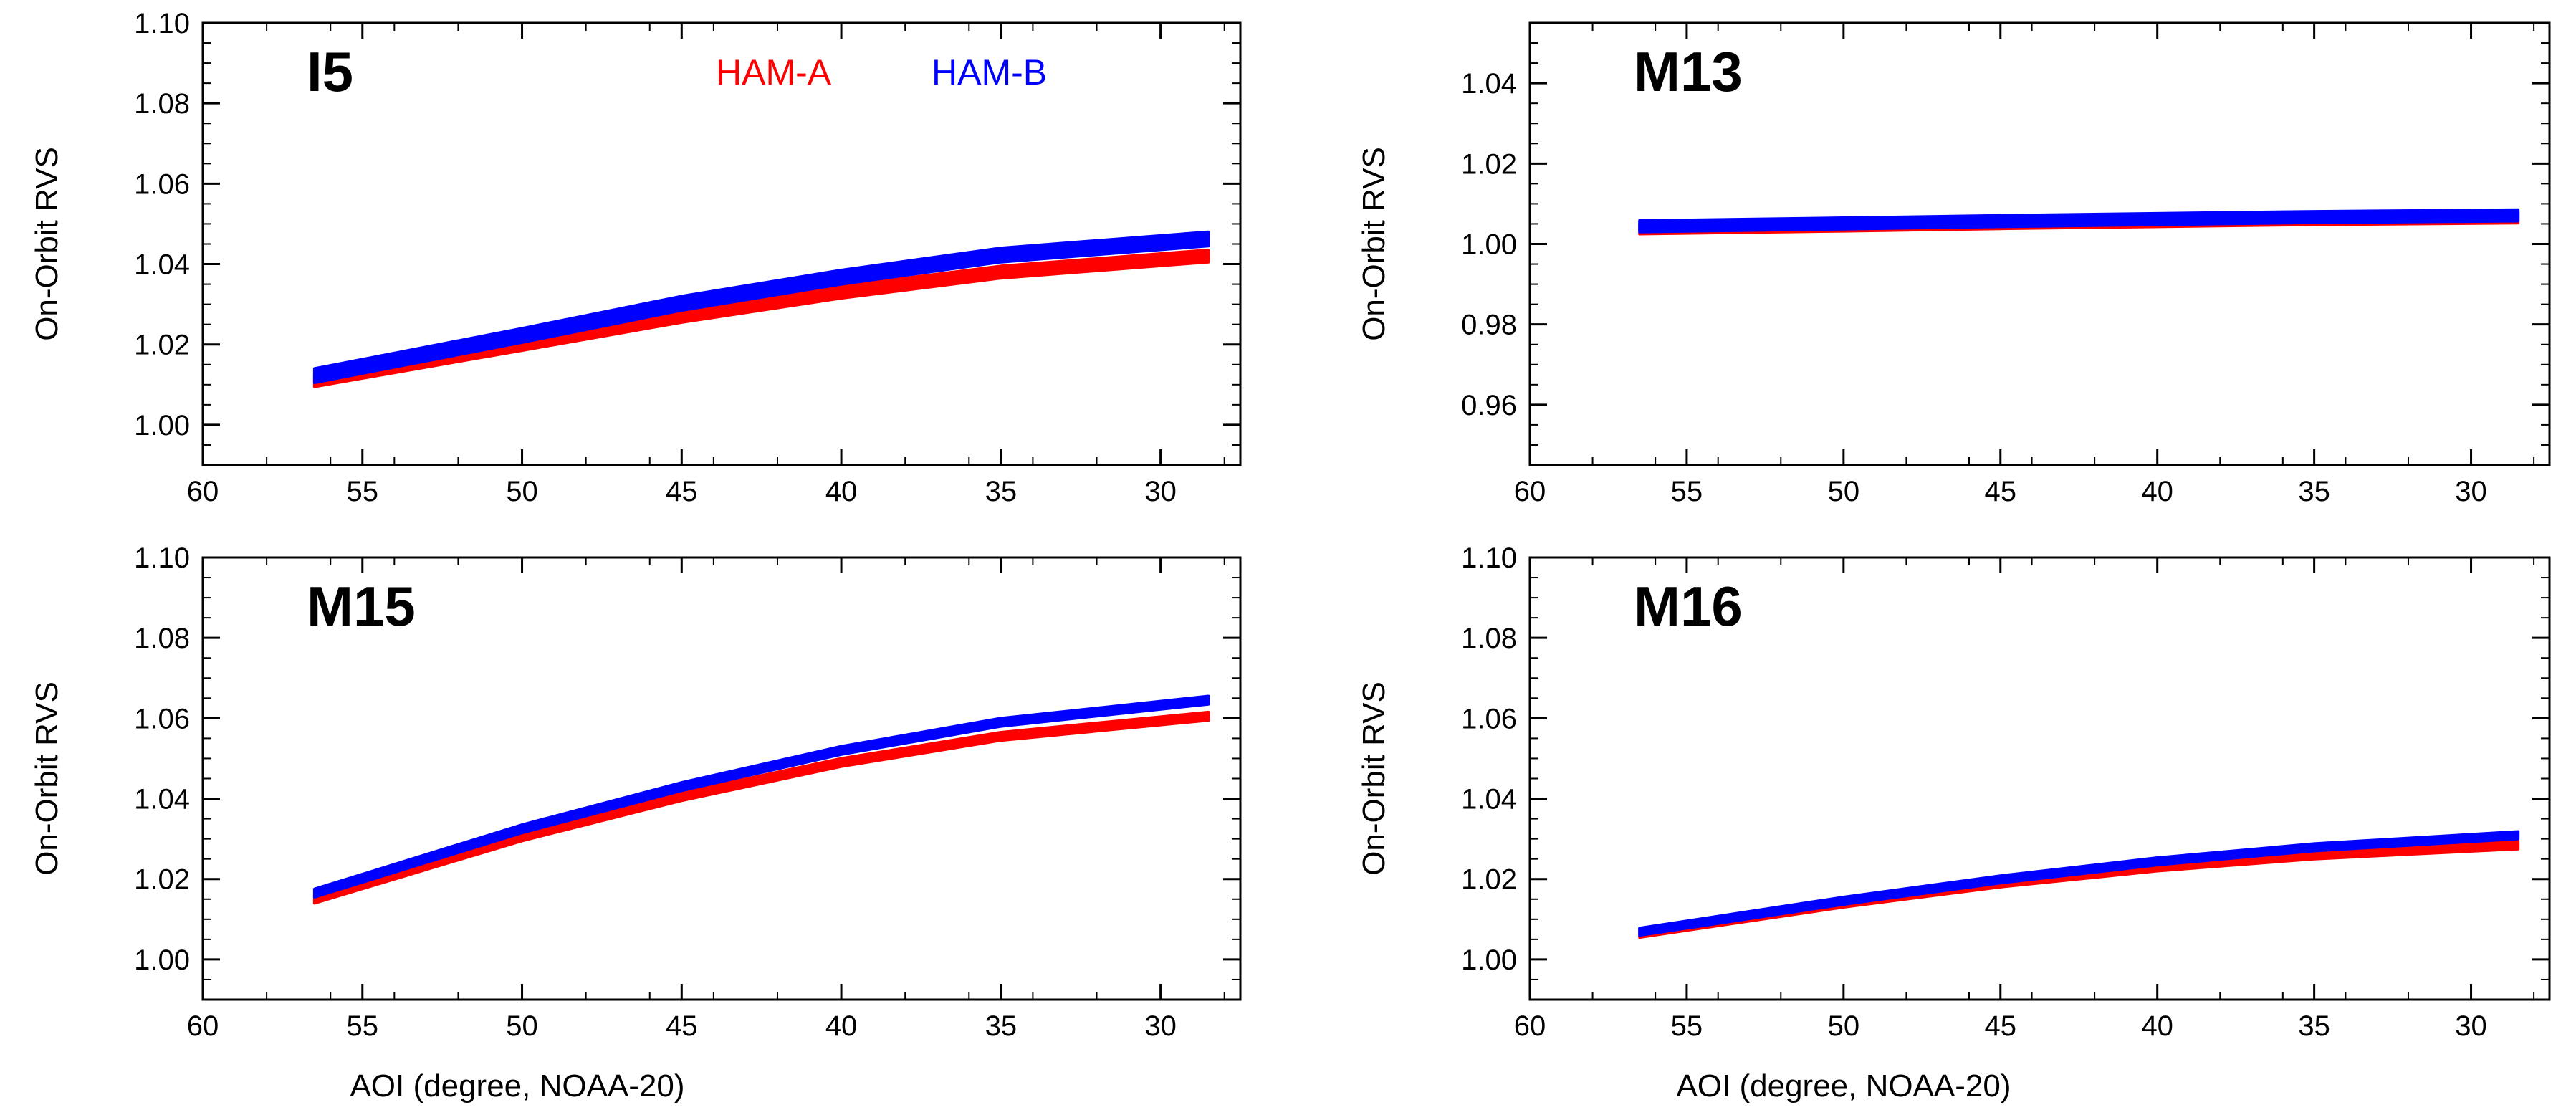  Describe the element at coordinates (1688, 71) in the screenshot. I see `panel-title: M13` at that location.